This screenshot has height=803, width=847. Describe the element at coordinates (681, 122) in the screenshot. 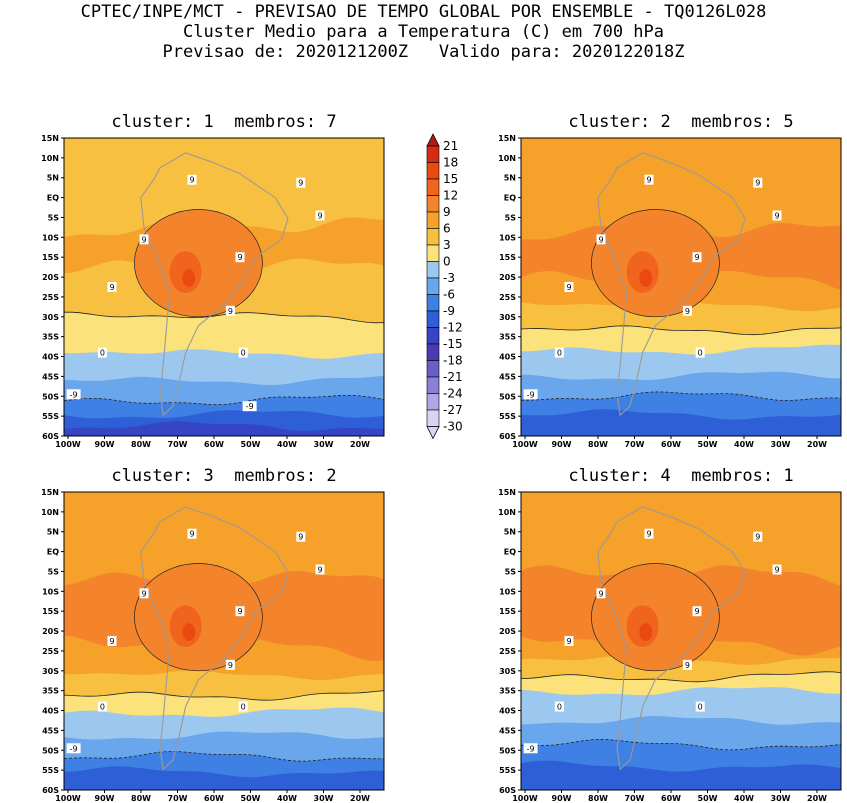

I see `panel-2-title: cluster: 2 membros: 5` at that location.